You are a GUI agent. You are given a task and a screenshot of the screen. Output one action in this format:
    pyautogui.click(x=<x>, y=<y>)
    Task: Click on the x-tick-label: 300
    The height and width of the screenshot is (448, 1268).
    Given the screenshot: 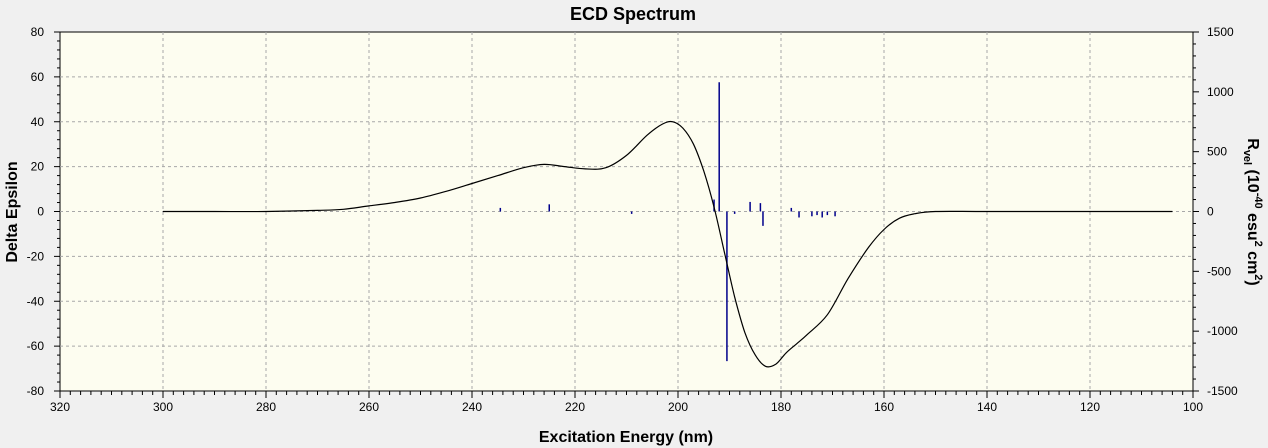 What is the action you would take?
    pyautogui.click(x=163, y=407)
    